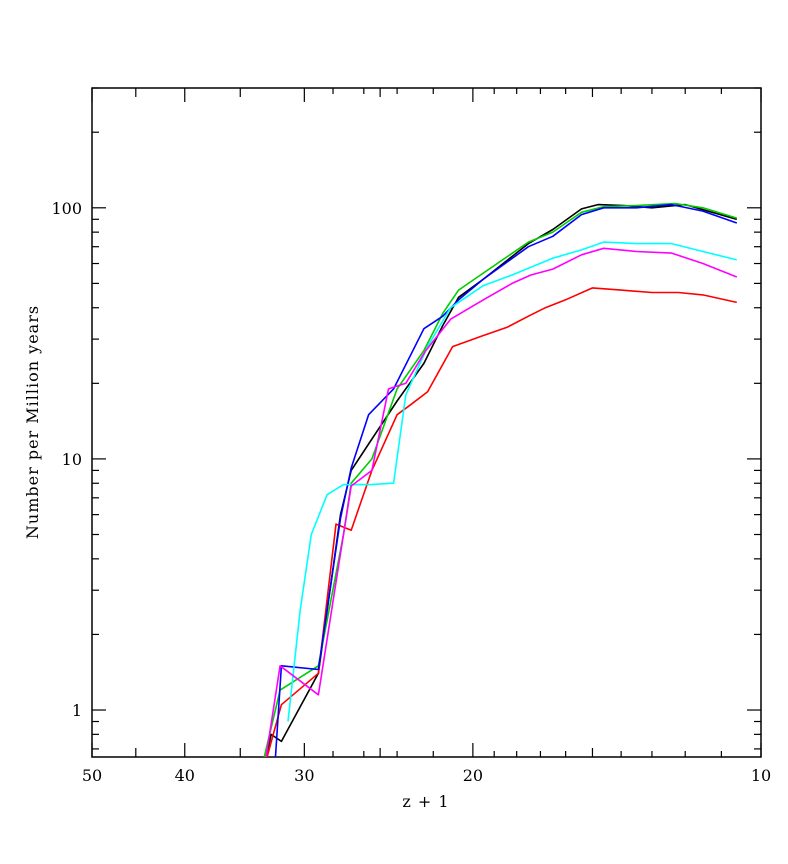  What do you see at coordinates (77, 710) in the screenshot?
I see `y-tick-label: 1` at bounding box center [77, 710].